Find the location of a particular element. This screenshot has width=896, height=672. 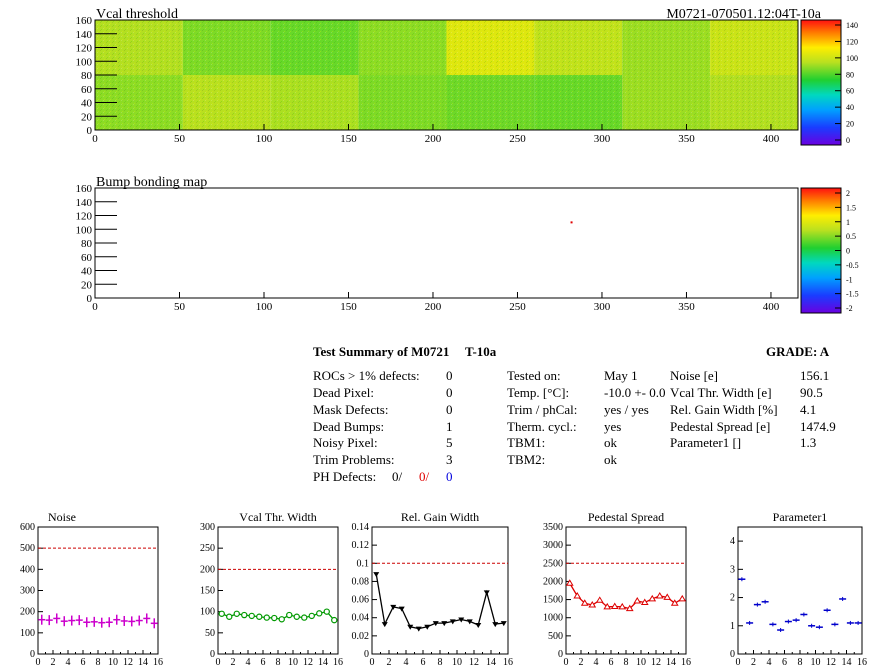

colorbar-tick-label: 0 is located at coordinates (848, 251).